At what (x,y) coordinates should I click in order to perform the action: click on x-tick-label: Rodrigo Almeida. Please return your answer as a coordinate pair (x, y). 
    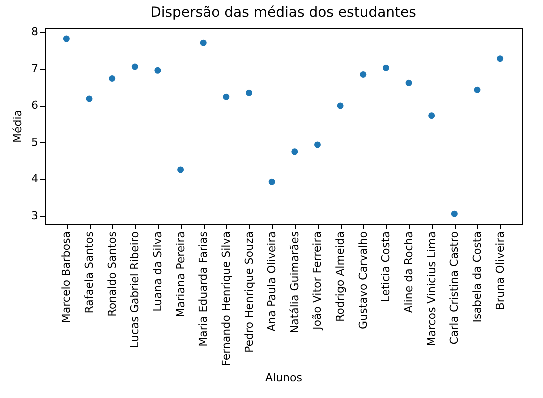
    Looking at the image, I should click on (341, 277).